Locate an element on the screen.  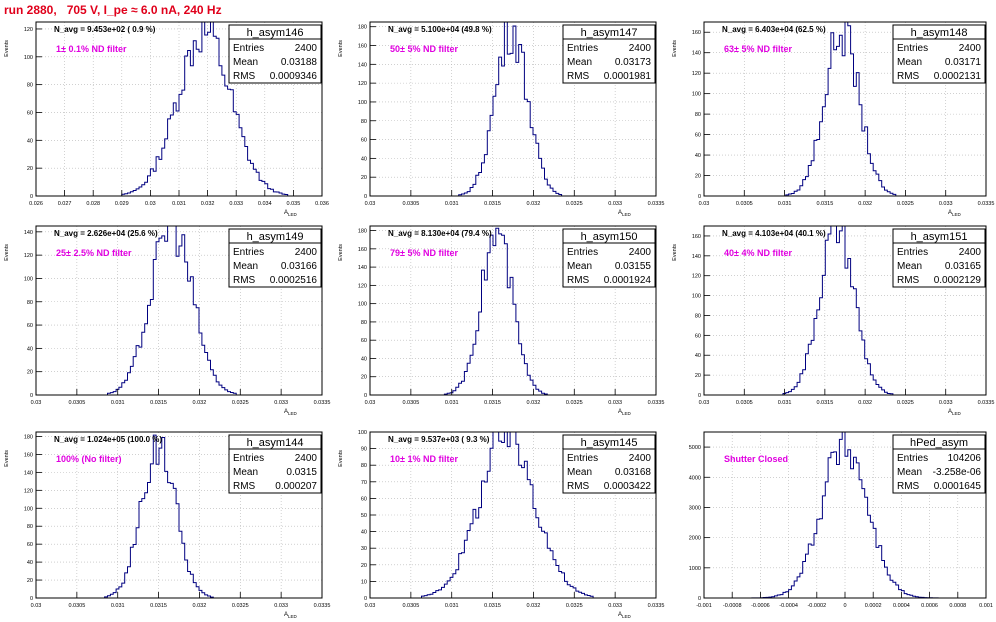
filter-annotation: 63± 5% ND filter is located at coordinates (758, 49).